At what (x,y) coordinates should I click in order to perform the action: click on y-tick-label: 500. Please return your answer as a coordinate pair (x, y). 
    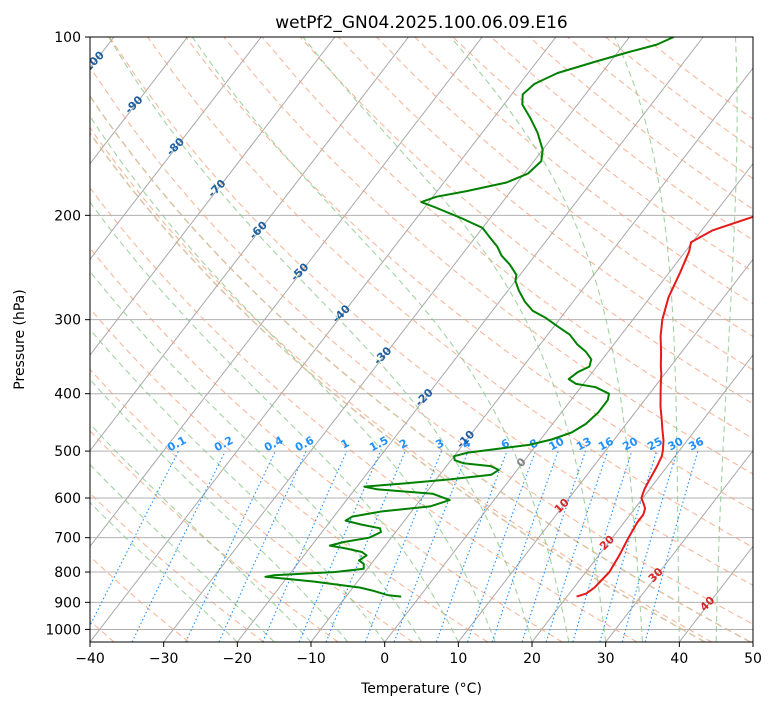
    Looking at the image, I should click on (67, 452).